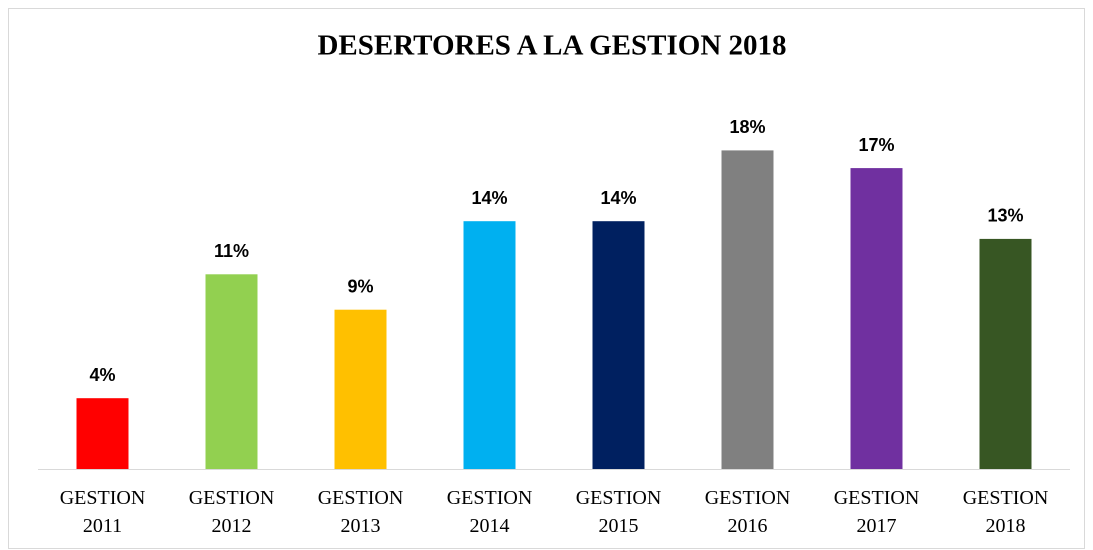 The width and height of the screenshot is (1093, 550). What do you see at coordinates (489, 512) in the screenshot?
I see `x-tick-label: GESTION 2014` at bounding box center [489, 512].